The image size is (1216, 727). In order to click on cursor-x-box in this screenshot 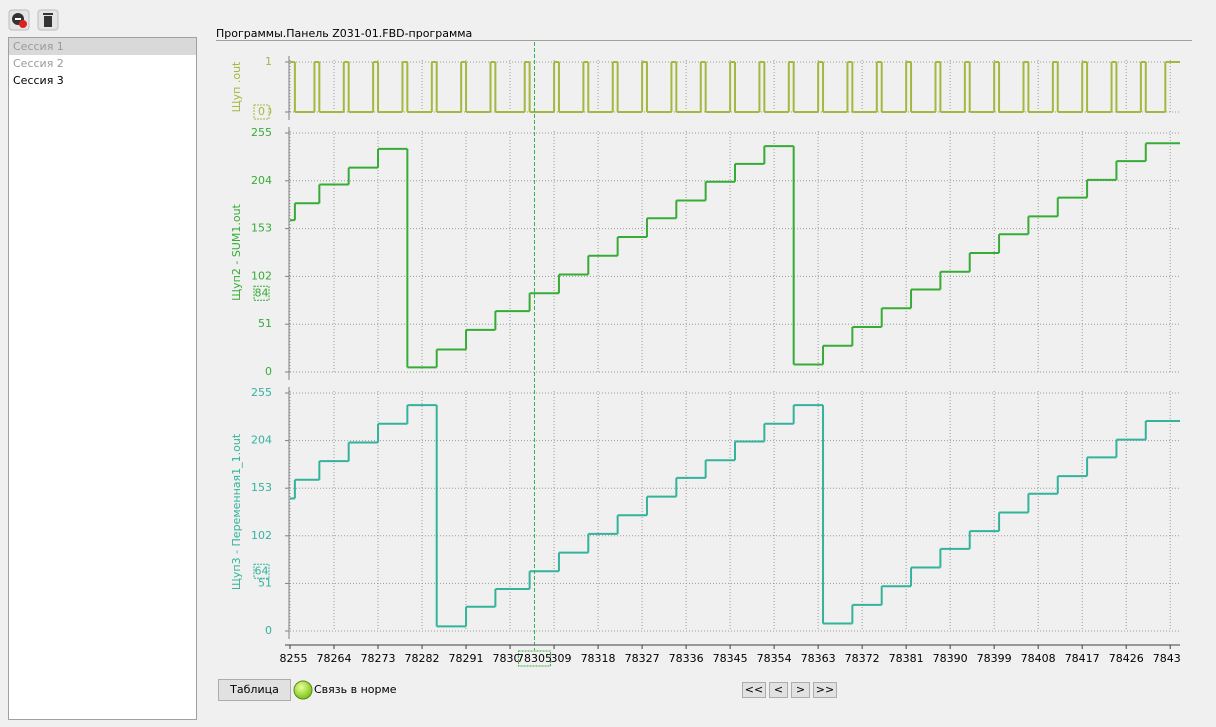, I will do `click(535, 658)`.